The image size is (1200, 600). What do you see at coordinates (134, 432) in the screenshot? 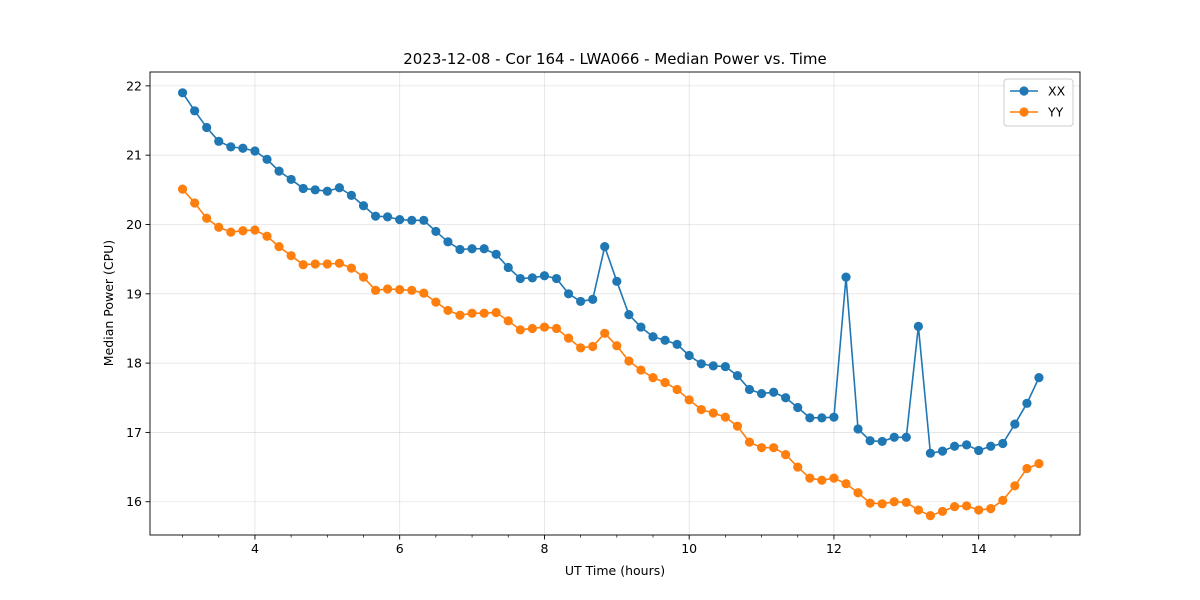
I see `y-tick-label: 17` at bounding box center [134, 432].